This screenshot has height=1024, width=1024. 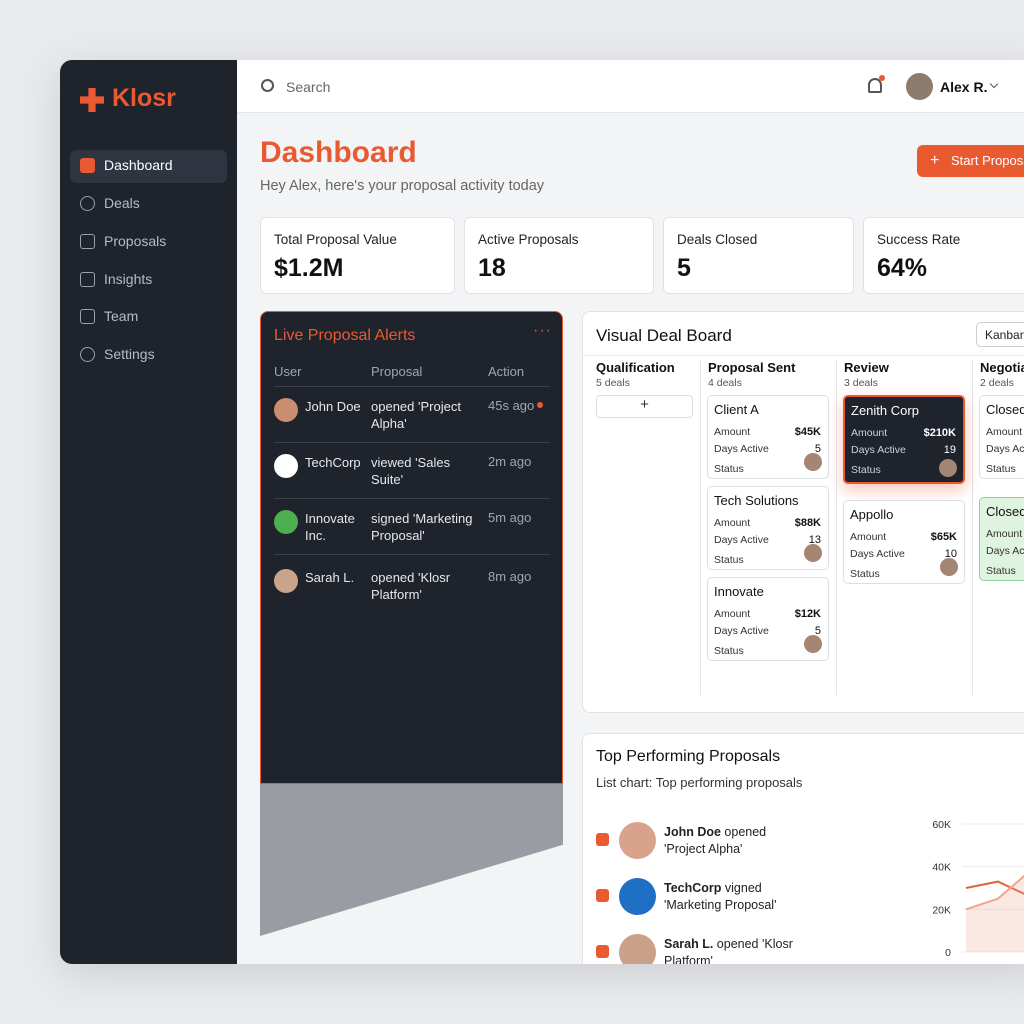 What do you see at coordinates (135, 241) in the screenshot?
I see `nav-item: Proposals` at bounding box center [135, 241].